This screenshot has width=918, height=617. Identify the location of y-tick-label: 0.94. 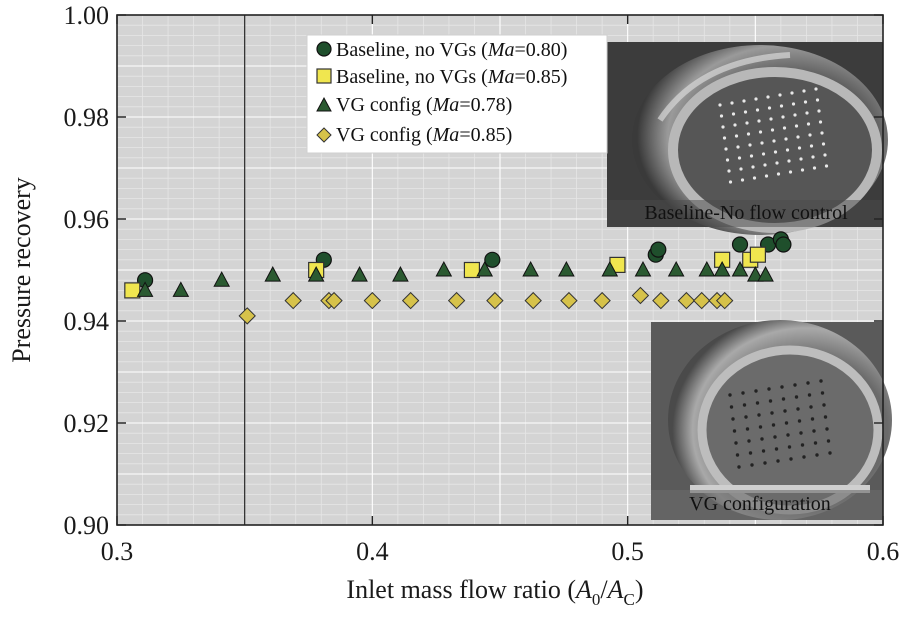
(87, 321).